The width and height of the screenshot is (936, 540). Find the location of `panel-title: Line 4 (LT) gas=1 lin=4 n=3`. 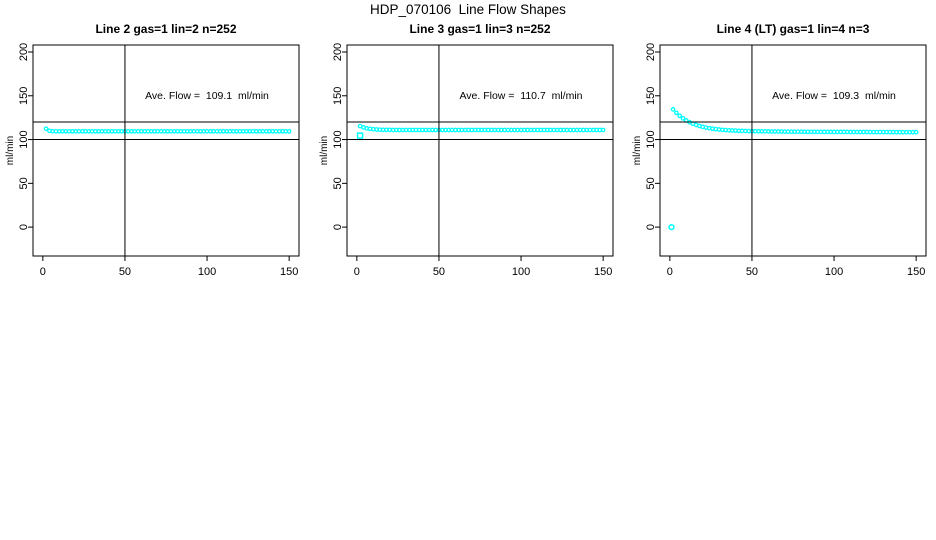

panel-title: Line 4 (LT) gas=1 lin=4 n=3 is located at coordinates (793, 29).